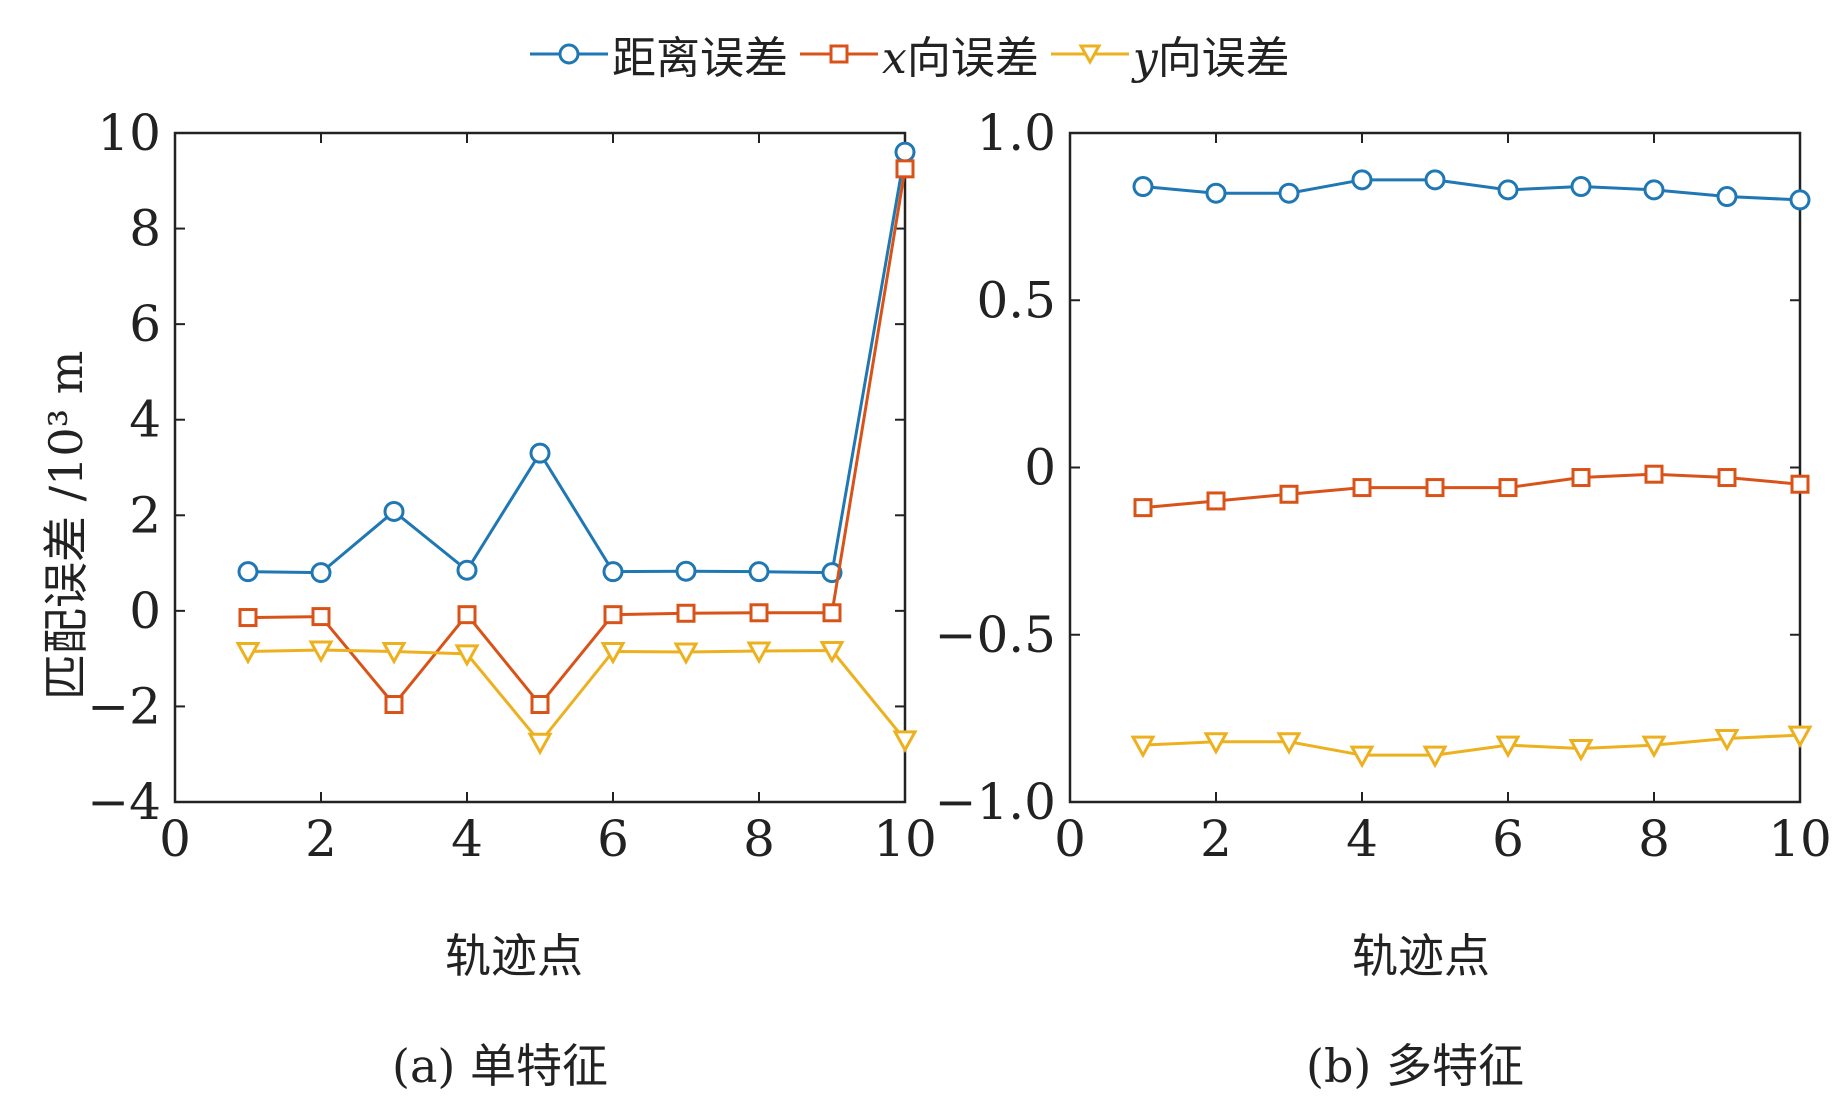 This screenshot has width=1843, height=1110. What do you see at coordinates (839, 54) in the screenshot?
I see `legend-line-square-icon` at bounding box center [839, 54].